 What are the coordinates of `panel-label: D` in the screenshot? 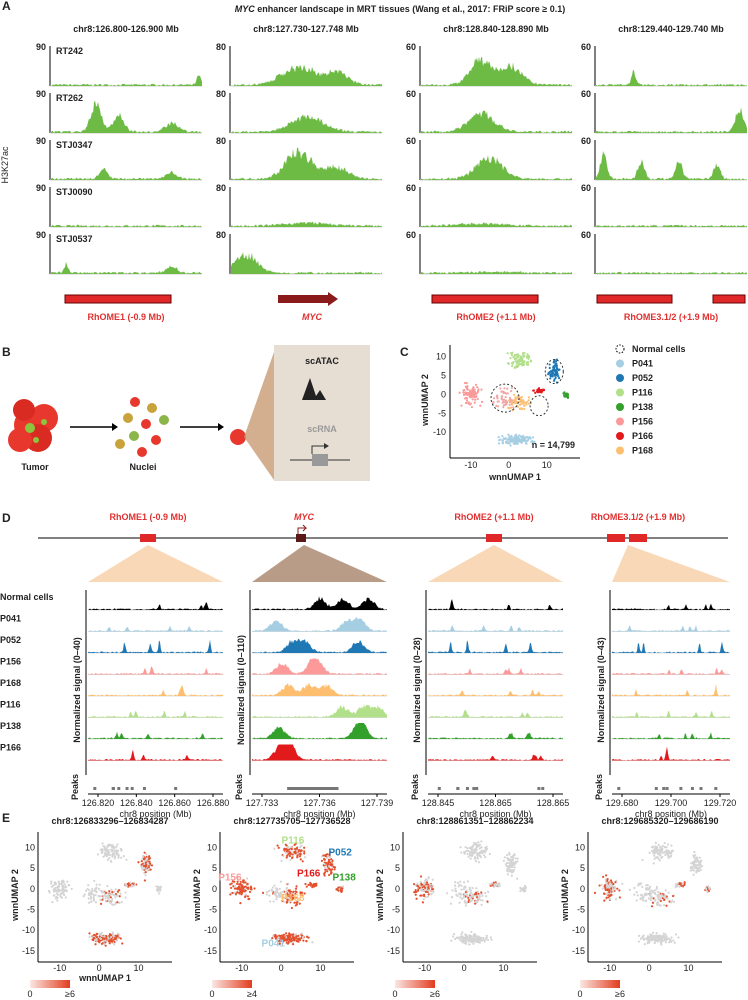 It's located at (6, 518).